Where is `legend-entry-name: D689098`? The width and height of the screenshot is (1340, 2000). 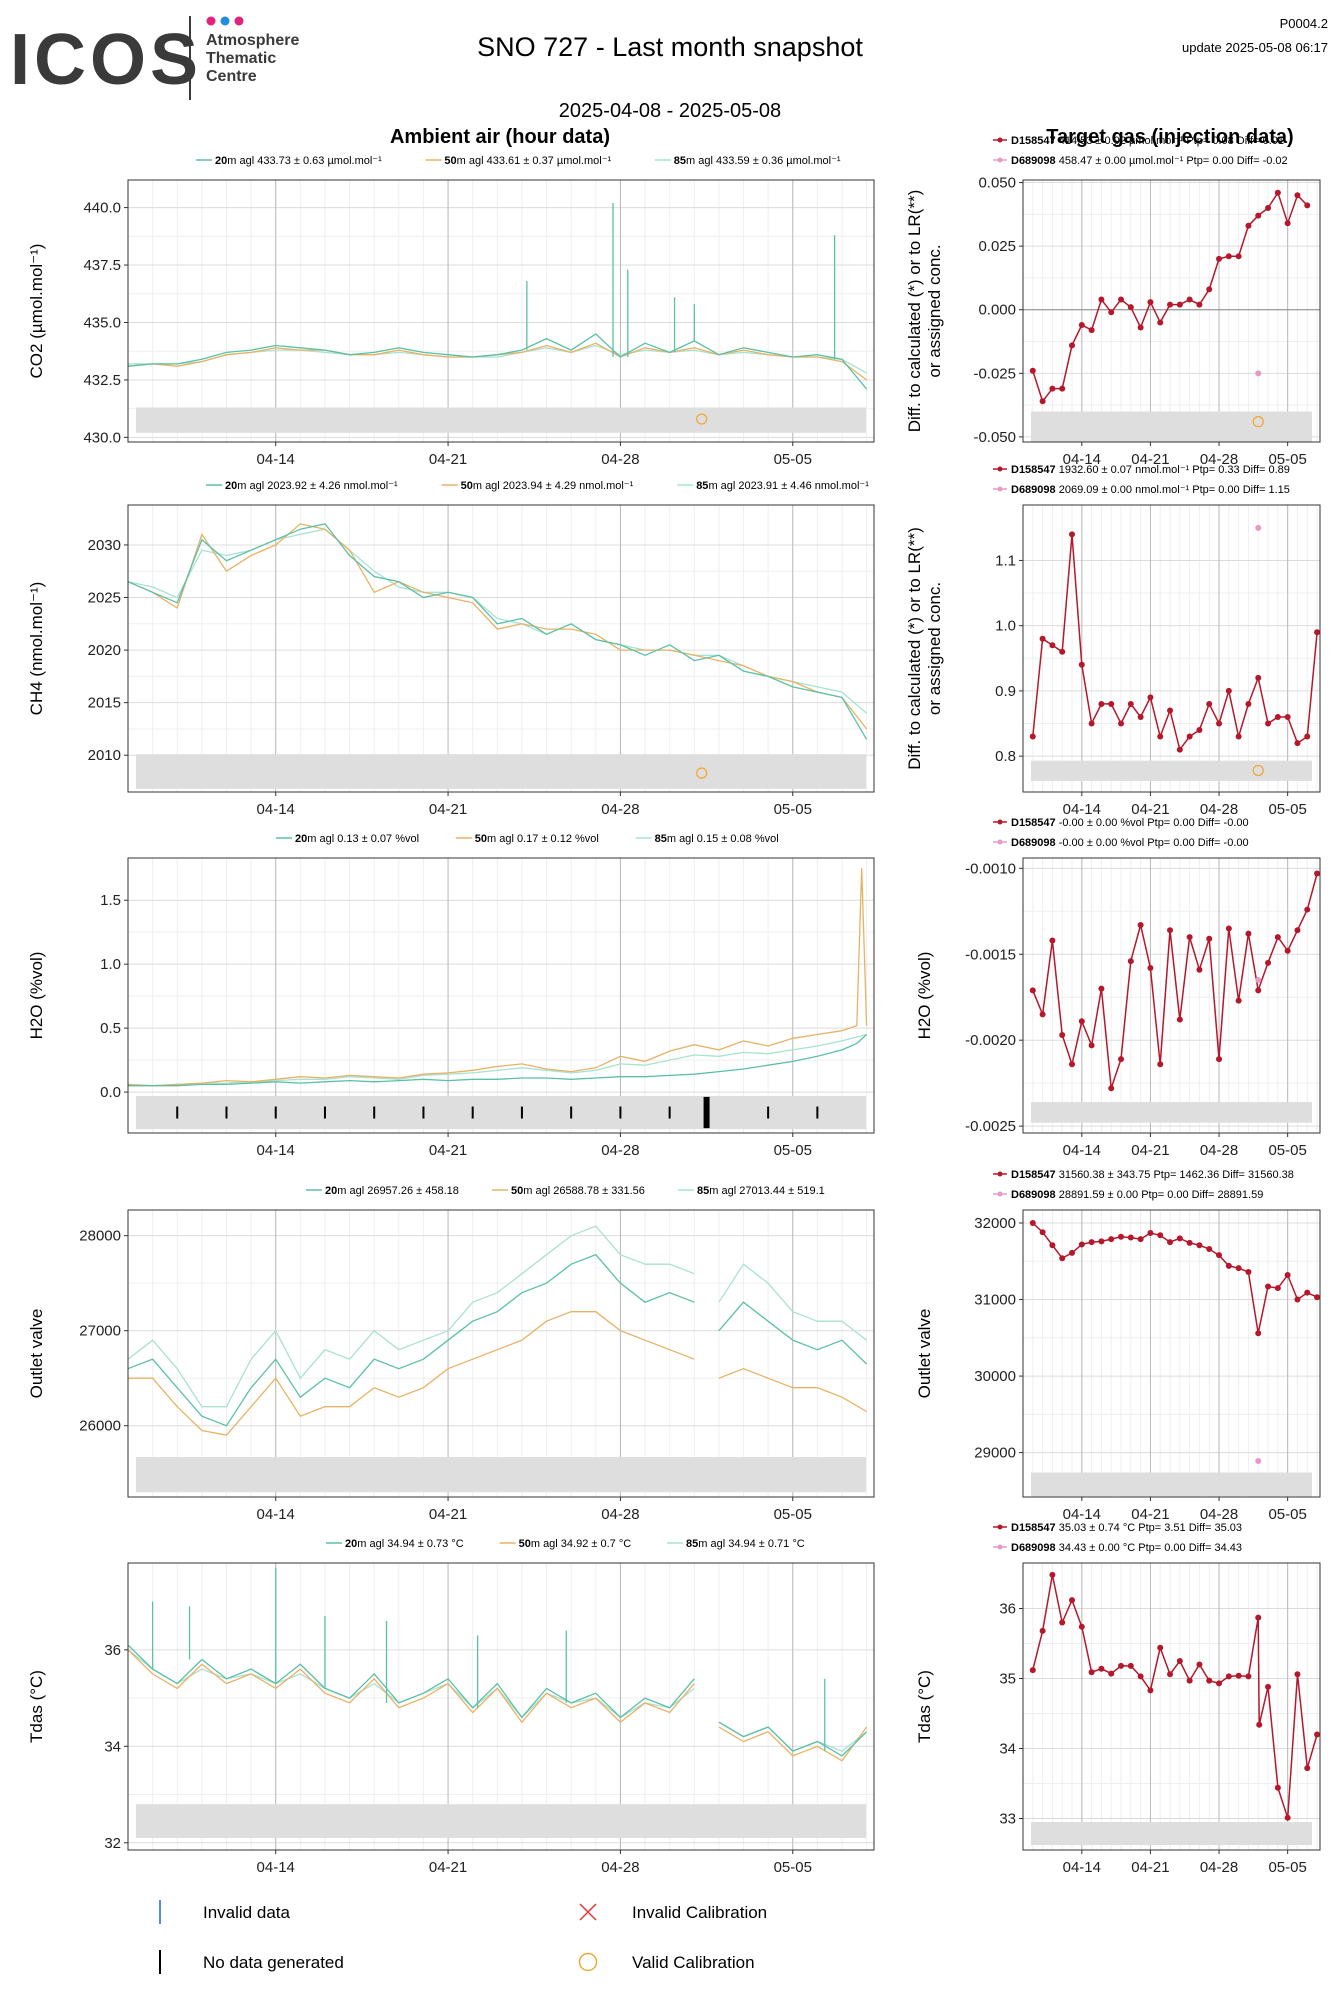
legend-entry-name: D689098 is located at coordinates (1033, 161).